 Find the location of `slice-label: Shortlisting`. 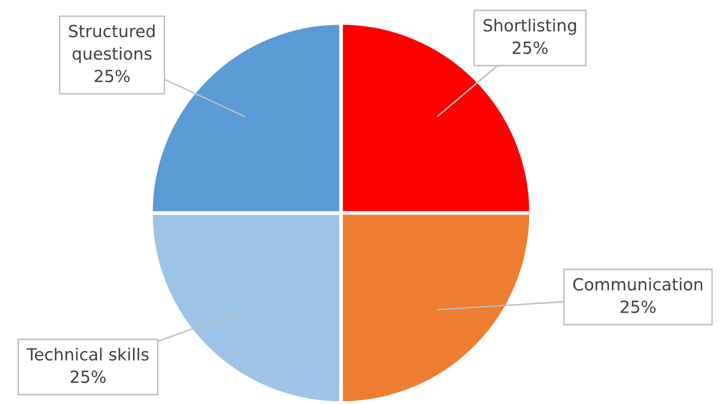

slice-label: Shortlisting is located at coordinates (530, 26).